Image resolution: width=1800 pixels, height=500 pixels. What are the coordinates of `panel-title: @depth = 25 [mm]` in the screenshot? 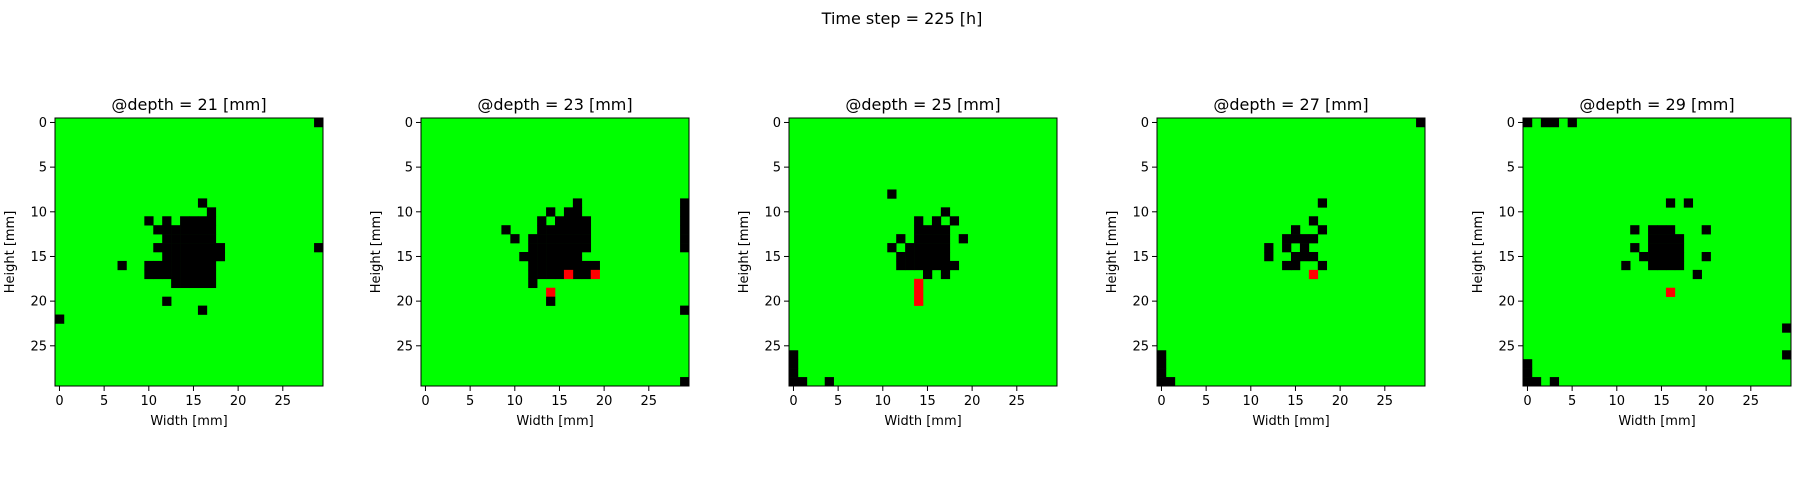 It's located at (922, 104).